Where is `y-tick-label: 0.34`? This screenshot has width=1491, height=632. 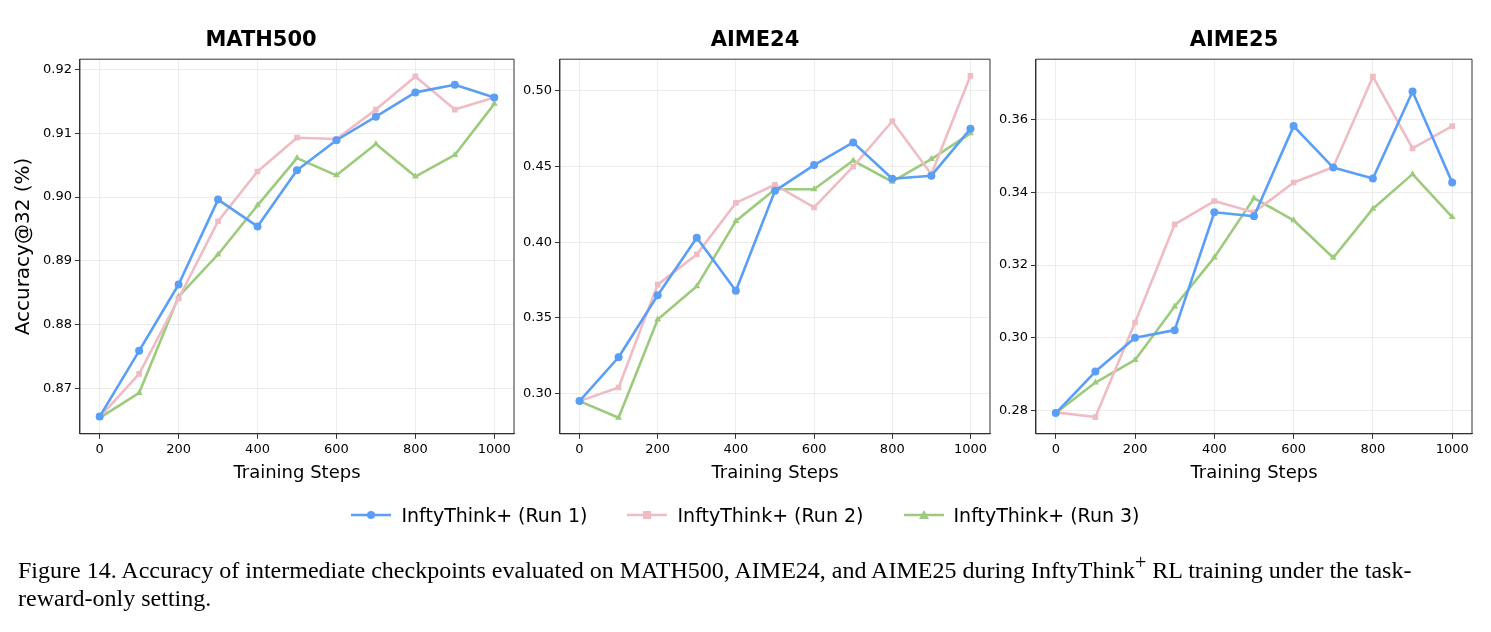
y-tick-label: 0.34 is located at coordinates (1013, 191).